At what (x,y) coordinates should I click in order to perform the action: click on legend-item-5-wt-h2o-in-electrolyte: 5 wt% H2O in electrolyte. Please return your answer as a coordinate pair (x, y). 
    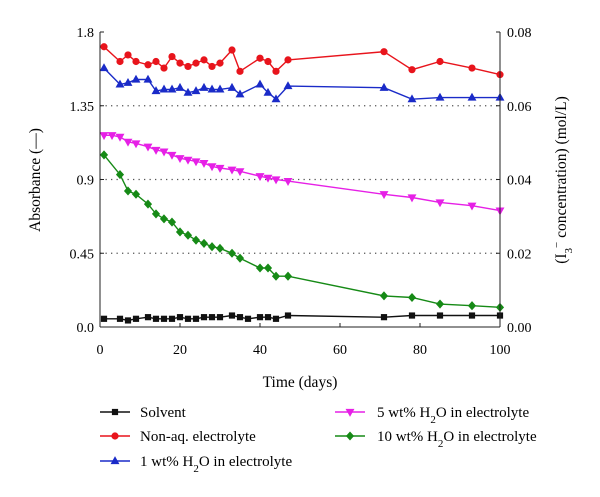
    Looking at the image, I should click on (432, 415).